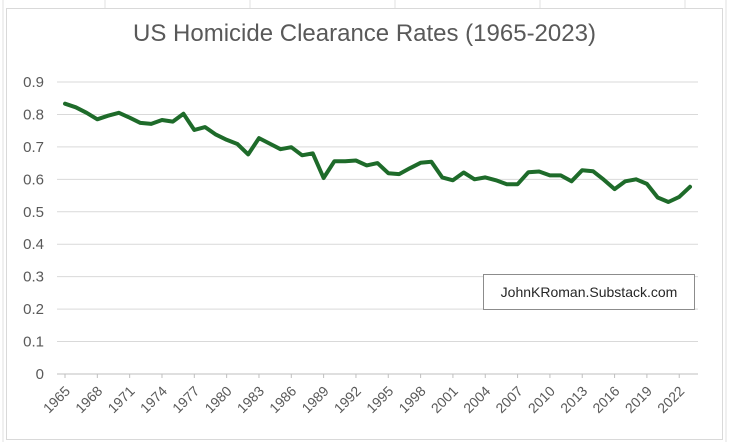  What do you see at coordinates (314, 399) in the screenshot?
I see `x-tick-label: 1989` at bounding box center [314, 399].